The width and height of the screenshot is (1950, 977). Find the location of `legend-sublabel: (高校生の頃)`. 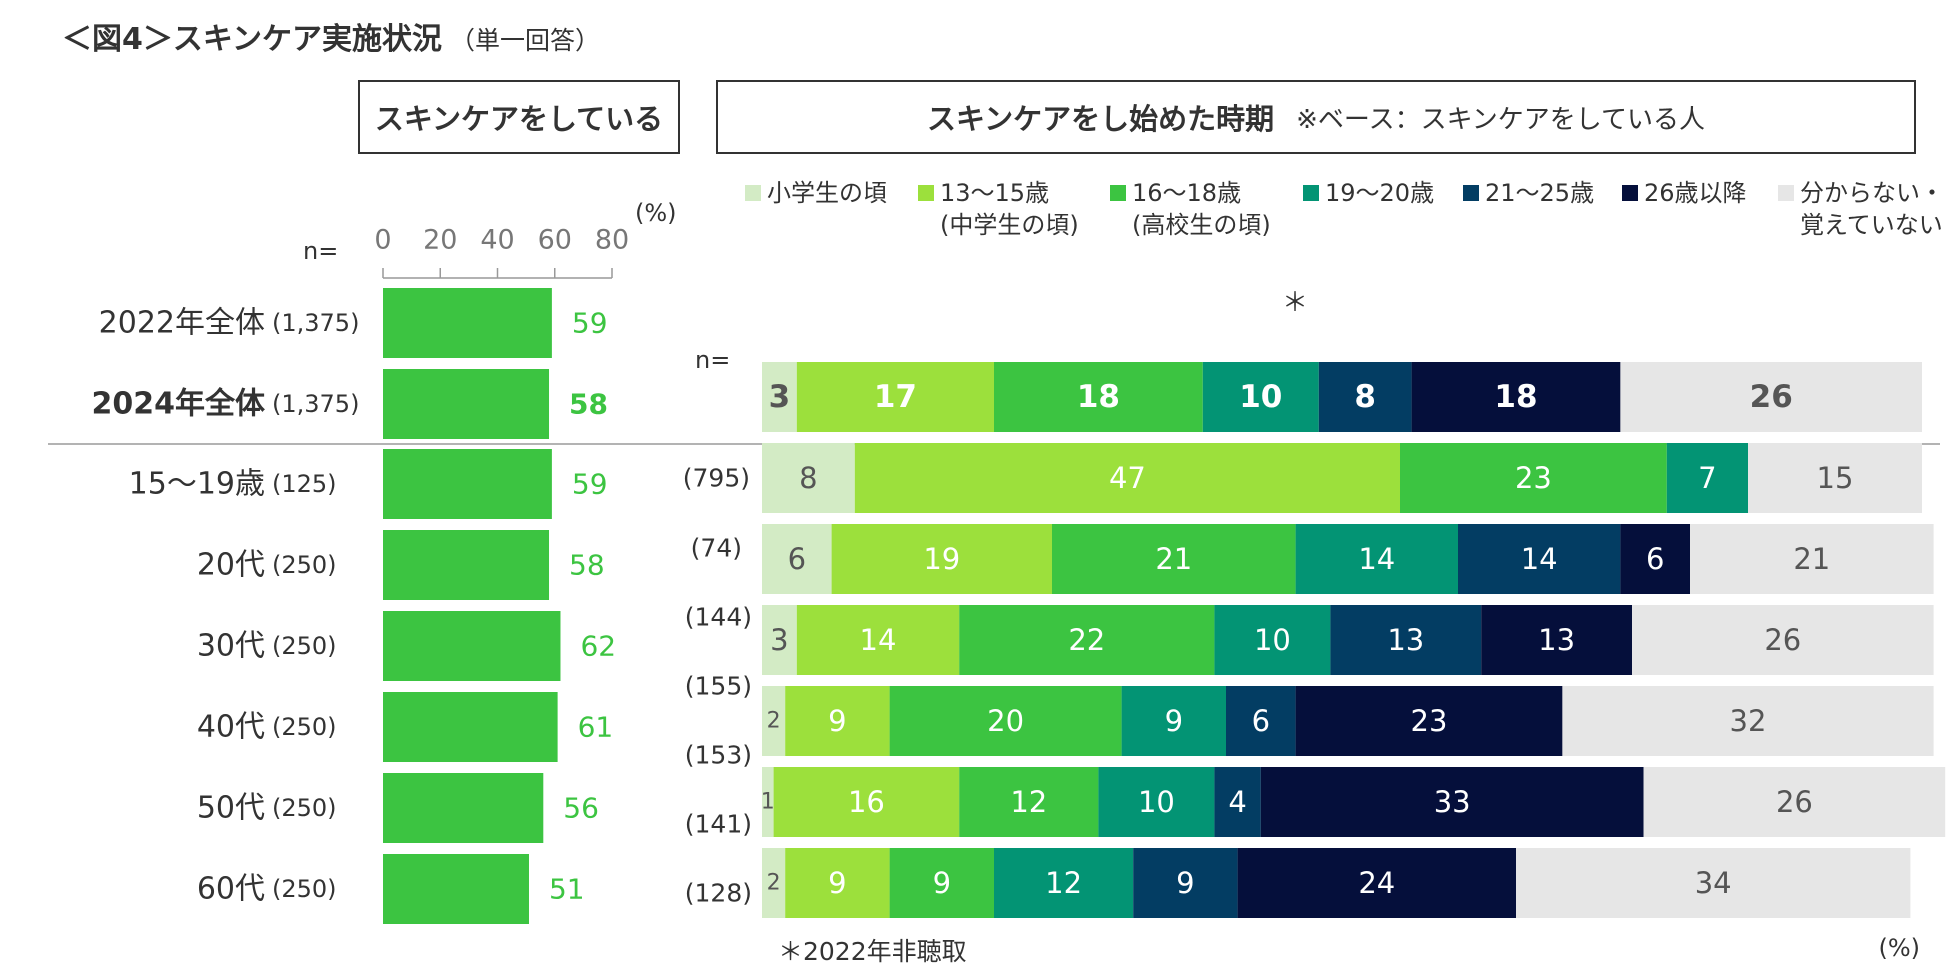

legend-sublabel: (高校生の頃) is located at coordinates (1201, 225).